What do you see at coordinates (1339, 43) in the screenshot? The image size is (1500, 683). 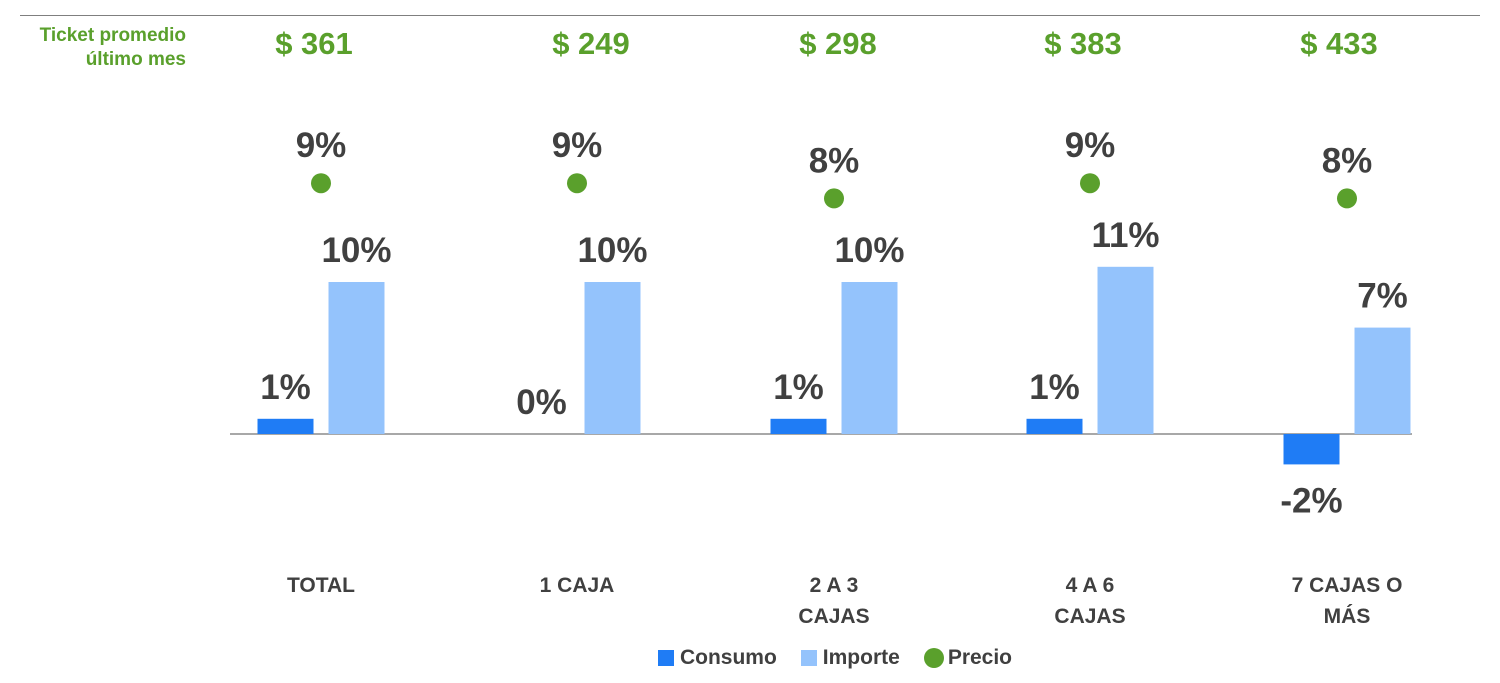 I see `ticket-value-7-cajas: $ 433` at bounding box center [1339, 43].